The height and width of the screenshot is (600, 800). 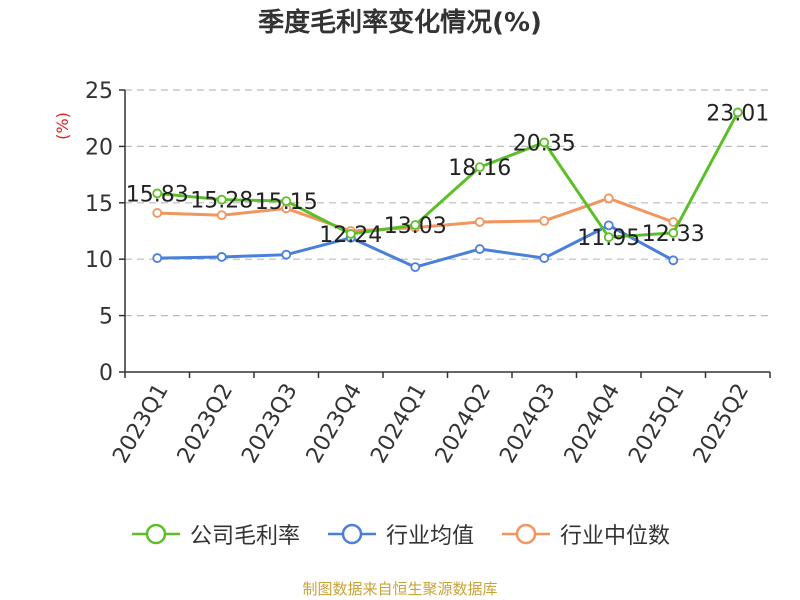 What do you see at coordinates (269, 424) in the screenshot?
I see `x-tick-label: 2023Q3` at bounding box center [269, 424].